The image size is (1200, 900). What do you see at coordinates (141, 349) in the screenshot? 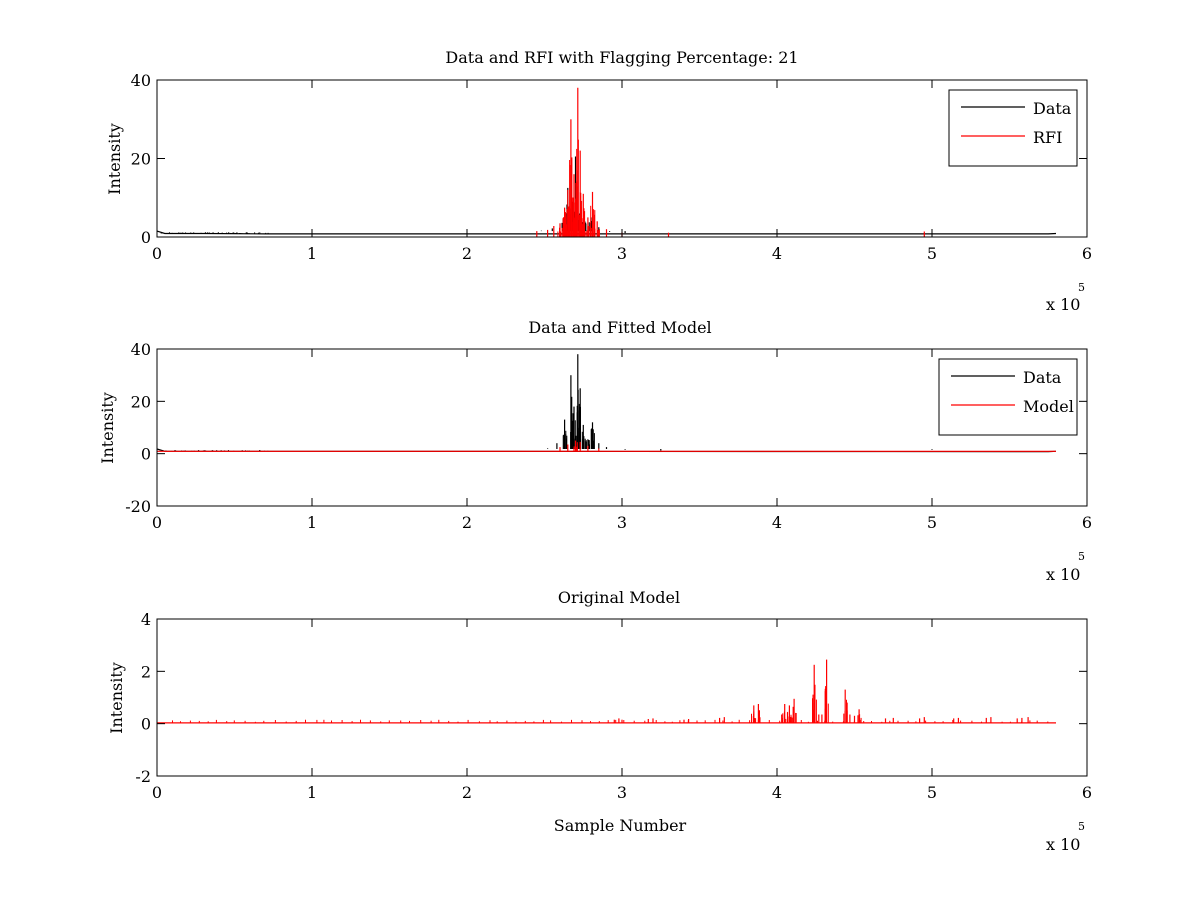
I see `subplot-2-ytick-label: 40` at bounding box center [141, 349].